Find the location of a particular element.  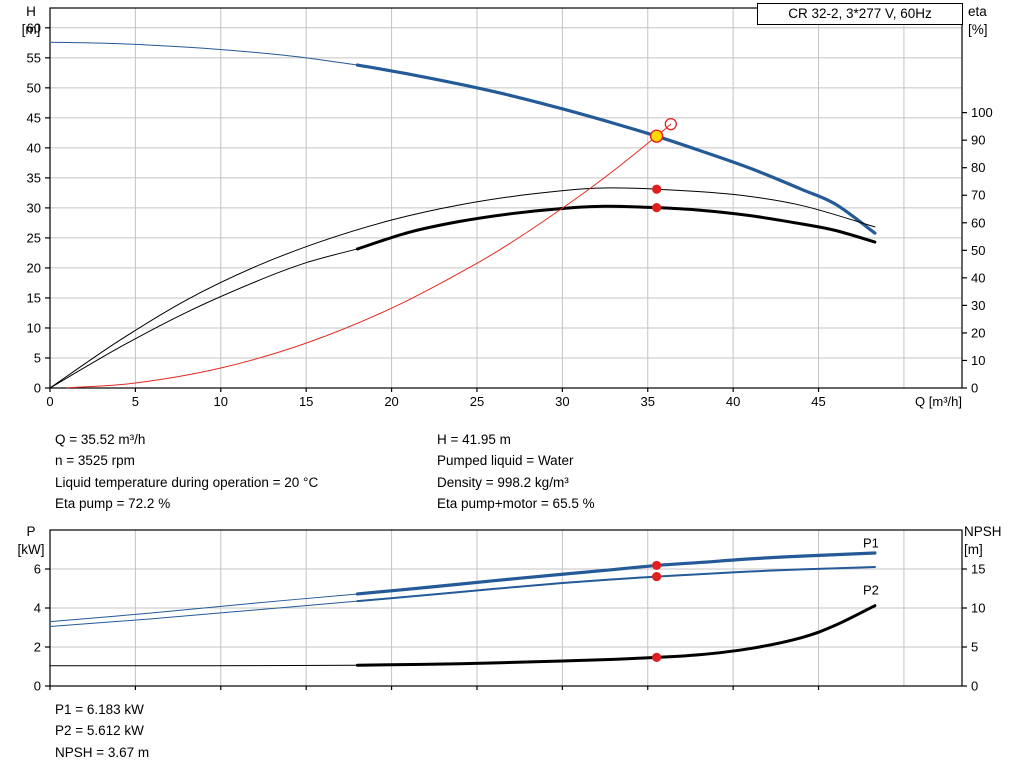

curve-eta-pump-motor-main is located at coordinates (616, 227).